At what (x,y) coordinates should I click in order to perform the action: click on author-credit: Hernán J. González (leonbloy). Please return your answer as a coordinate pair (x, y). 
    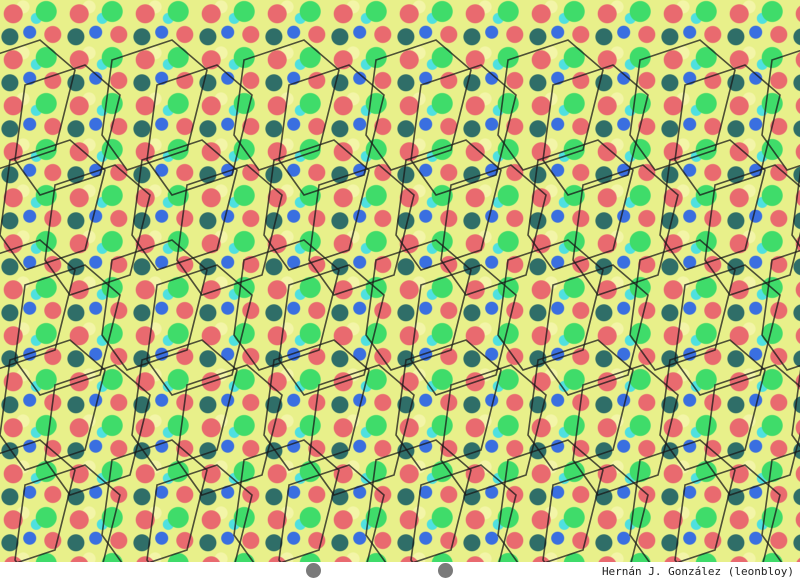
    Looking at the image, I should click on (697, 571).